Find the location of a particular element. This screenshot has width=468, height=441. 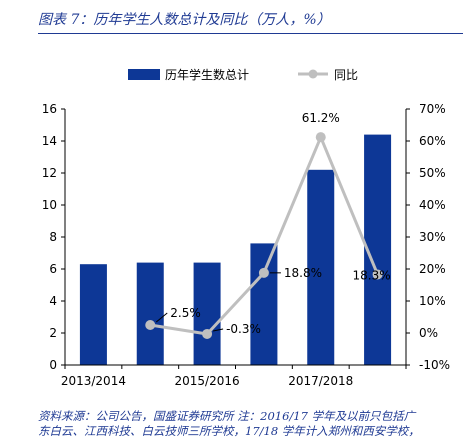

left-axis-tick-label: 4 is located at coordinates (53, 301).